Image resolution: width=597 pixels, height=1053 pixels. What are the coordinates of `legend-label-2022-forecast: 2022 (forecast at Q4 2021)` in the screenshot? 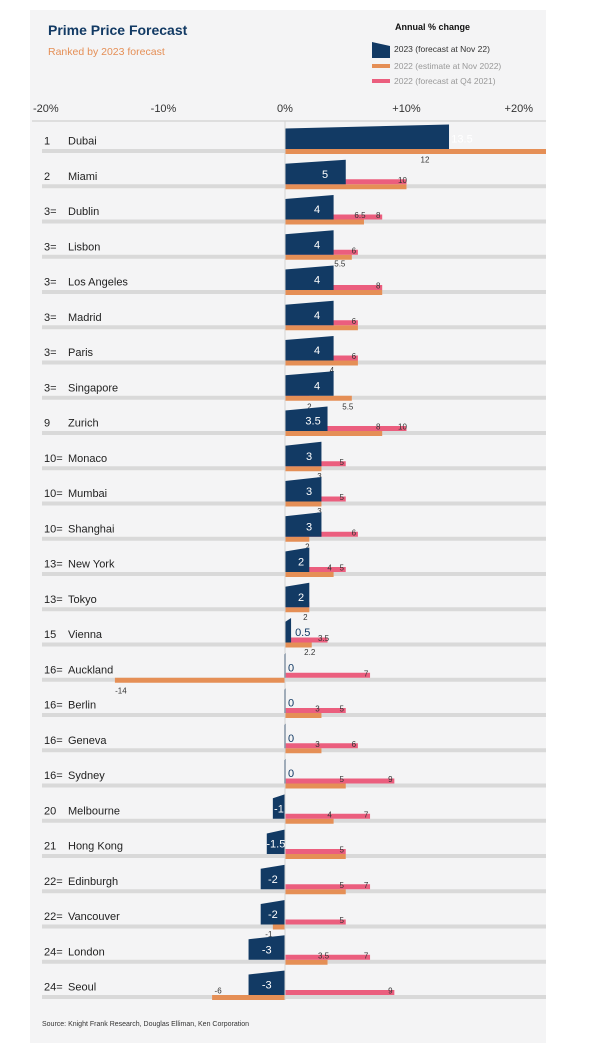 It's located at (445, 80).